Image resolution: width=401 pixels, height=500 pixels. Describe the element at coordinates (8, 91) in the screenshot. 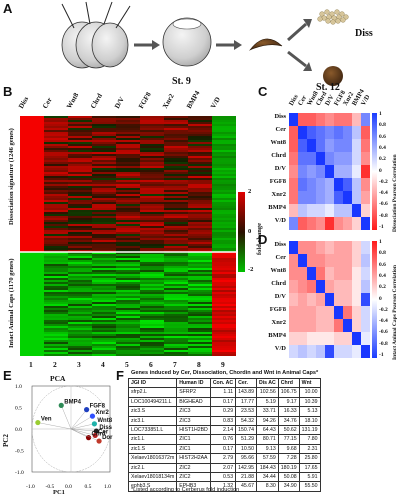

I see `panel-b-letter: B` at that location.